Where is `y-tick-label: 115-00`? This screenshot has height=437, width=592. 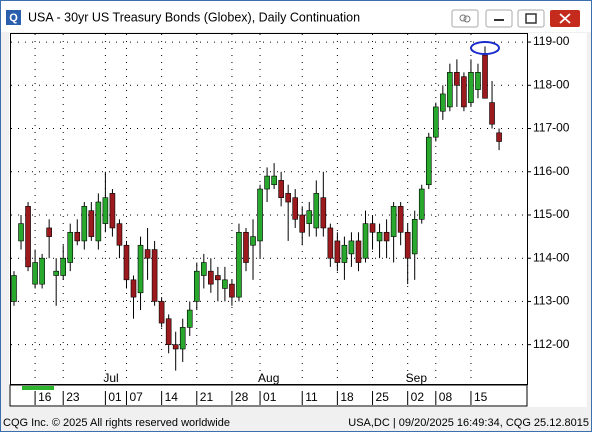 y-tick-label: 115-00 is located at coordinates (551, 214).